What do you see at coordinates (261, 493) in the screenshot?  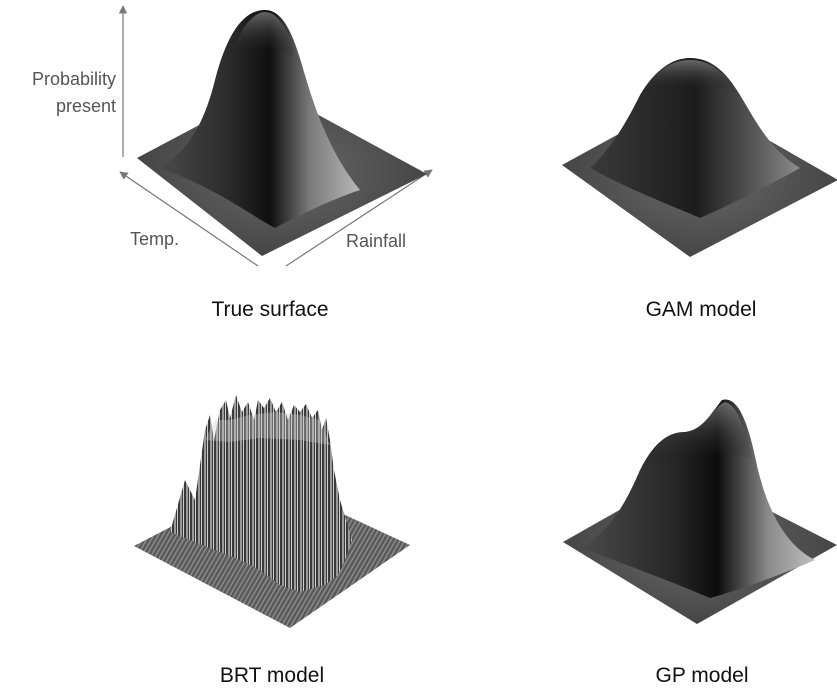 I see `surface-spikes` at bounding box center [261, 493].